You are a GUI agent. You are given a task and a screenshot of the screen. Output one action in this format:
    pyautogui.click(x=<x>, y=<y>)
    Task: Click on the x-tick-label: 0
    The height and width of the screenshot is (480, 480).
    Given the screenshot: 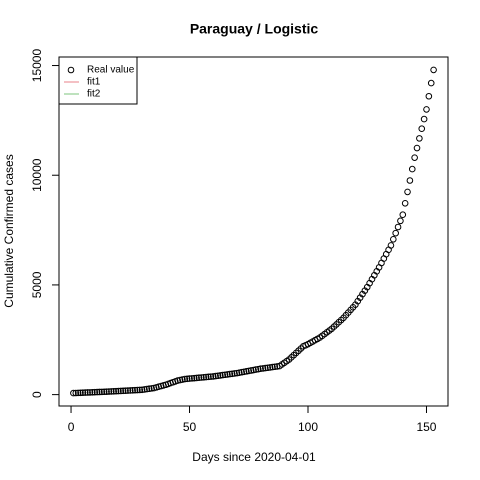 What is the action you would take?
    pyautogui.click(x=71, y=427)
    